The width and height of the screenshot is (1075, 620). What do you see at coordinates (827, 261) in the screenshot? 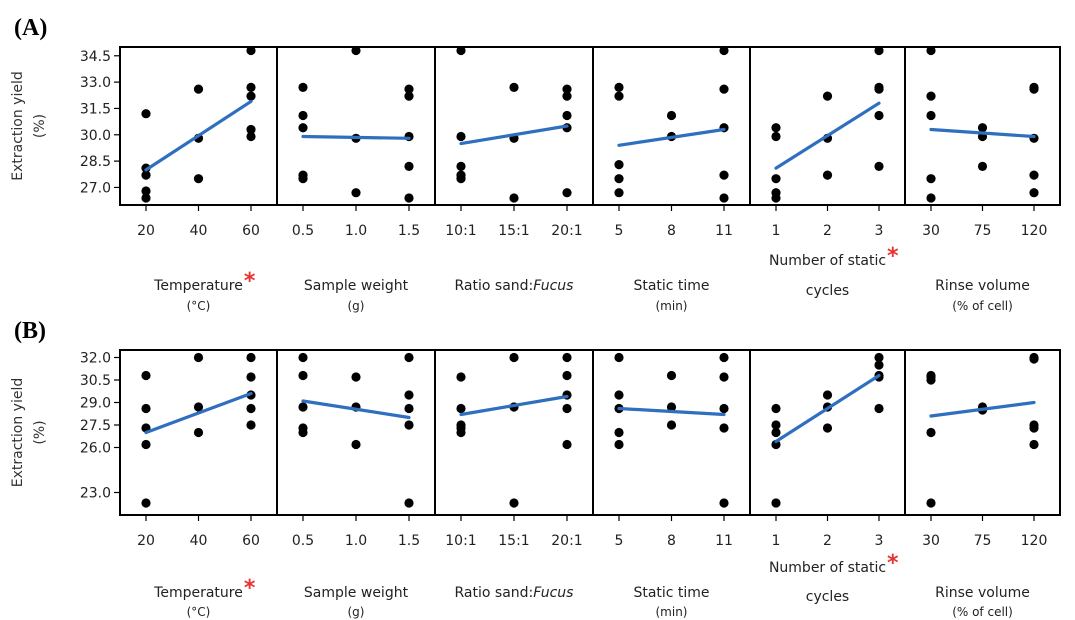
I see `factor-name: Number of static` at bounding box center [827, 261].